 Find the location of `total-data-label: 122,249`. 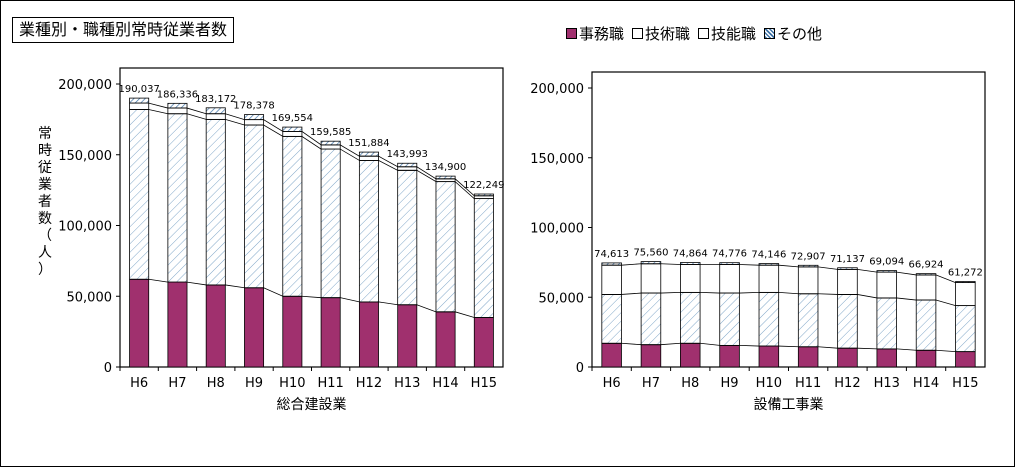

total-data-label: 122,249 is located at coordinates (483, 185).